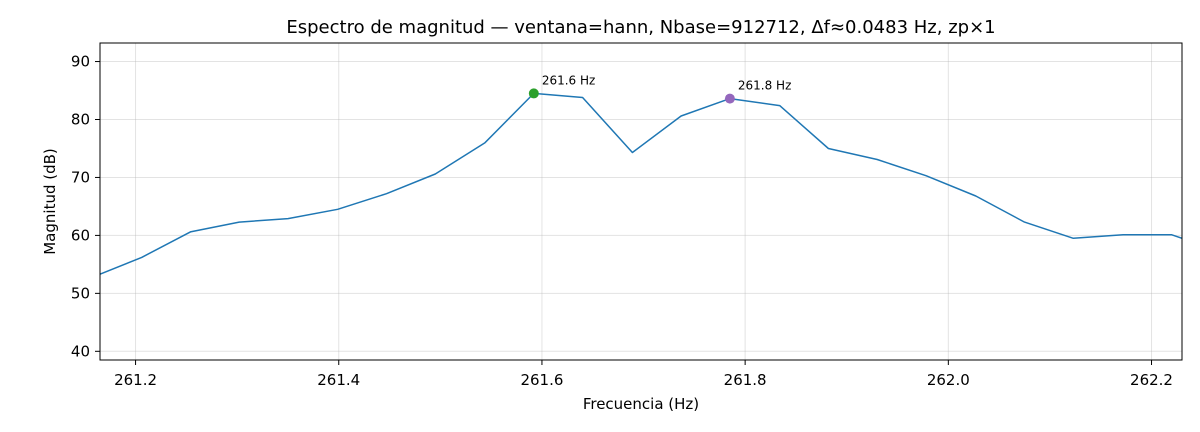  What do you see at coordinates (948, 380) in the screenshot?
I see `x-tick-label: 262.0` at bounding box center [948, 380].